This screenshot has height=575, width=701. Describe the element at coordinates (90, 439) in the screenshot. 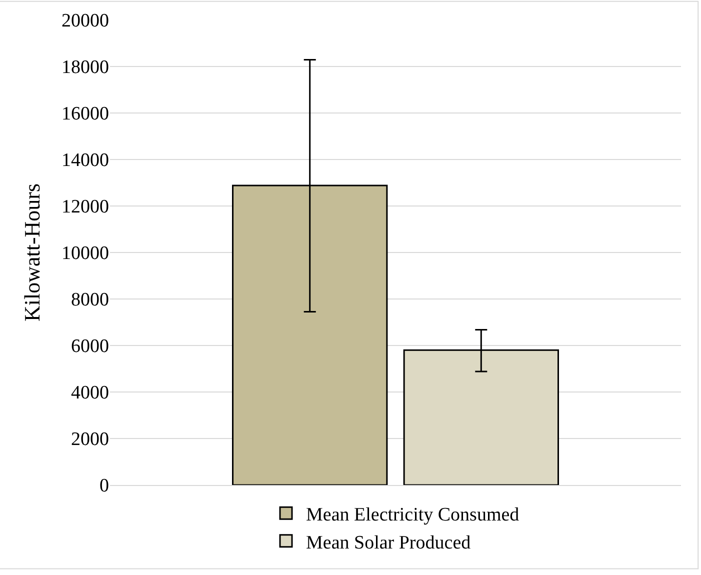

I see `y-tick-label: 2000` at that location.